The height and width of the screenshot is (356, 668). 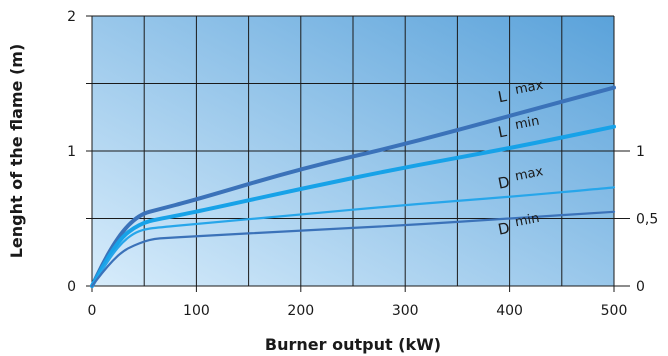 I want to click on y-axis-title: Lenght of the flame (m), so click(x=16, y=151).